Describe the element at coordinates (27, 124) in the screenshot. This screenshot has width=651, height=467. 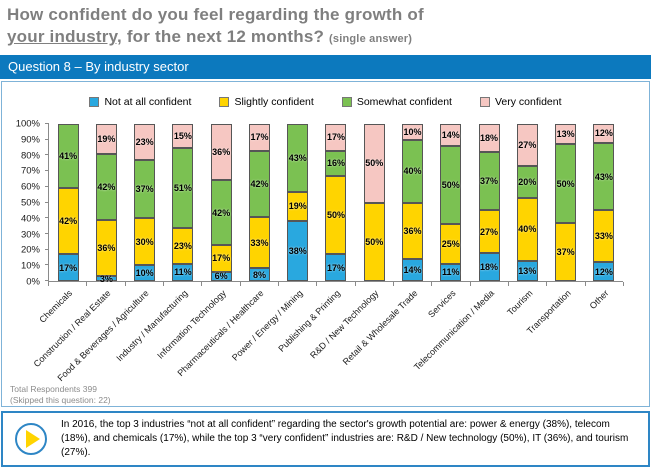
I see `y-tick-label: 100%` at that location.